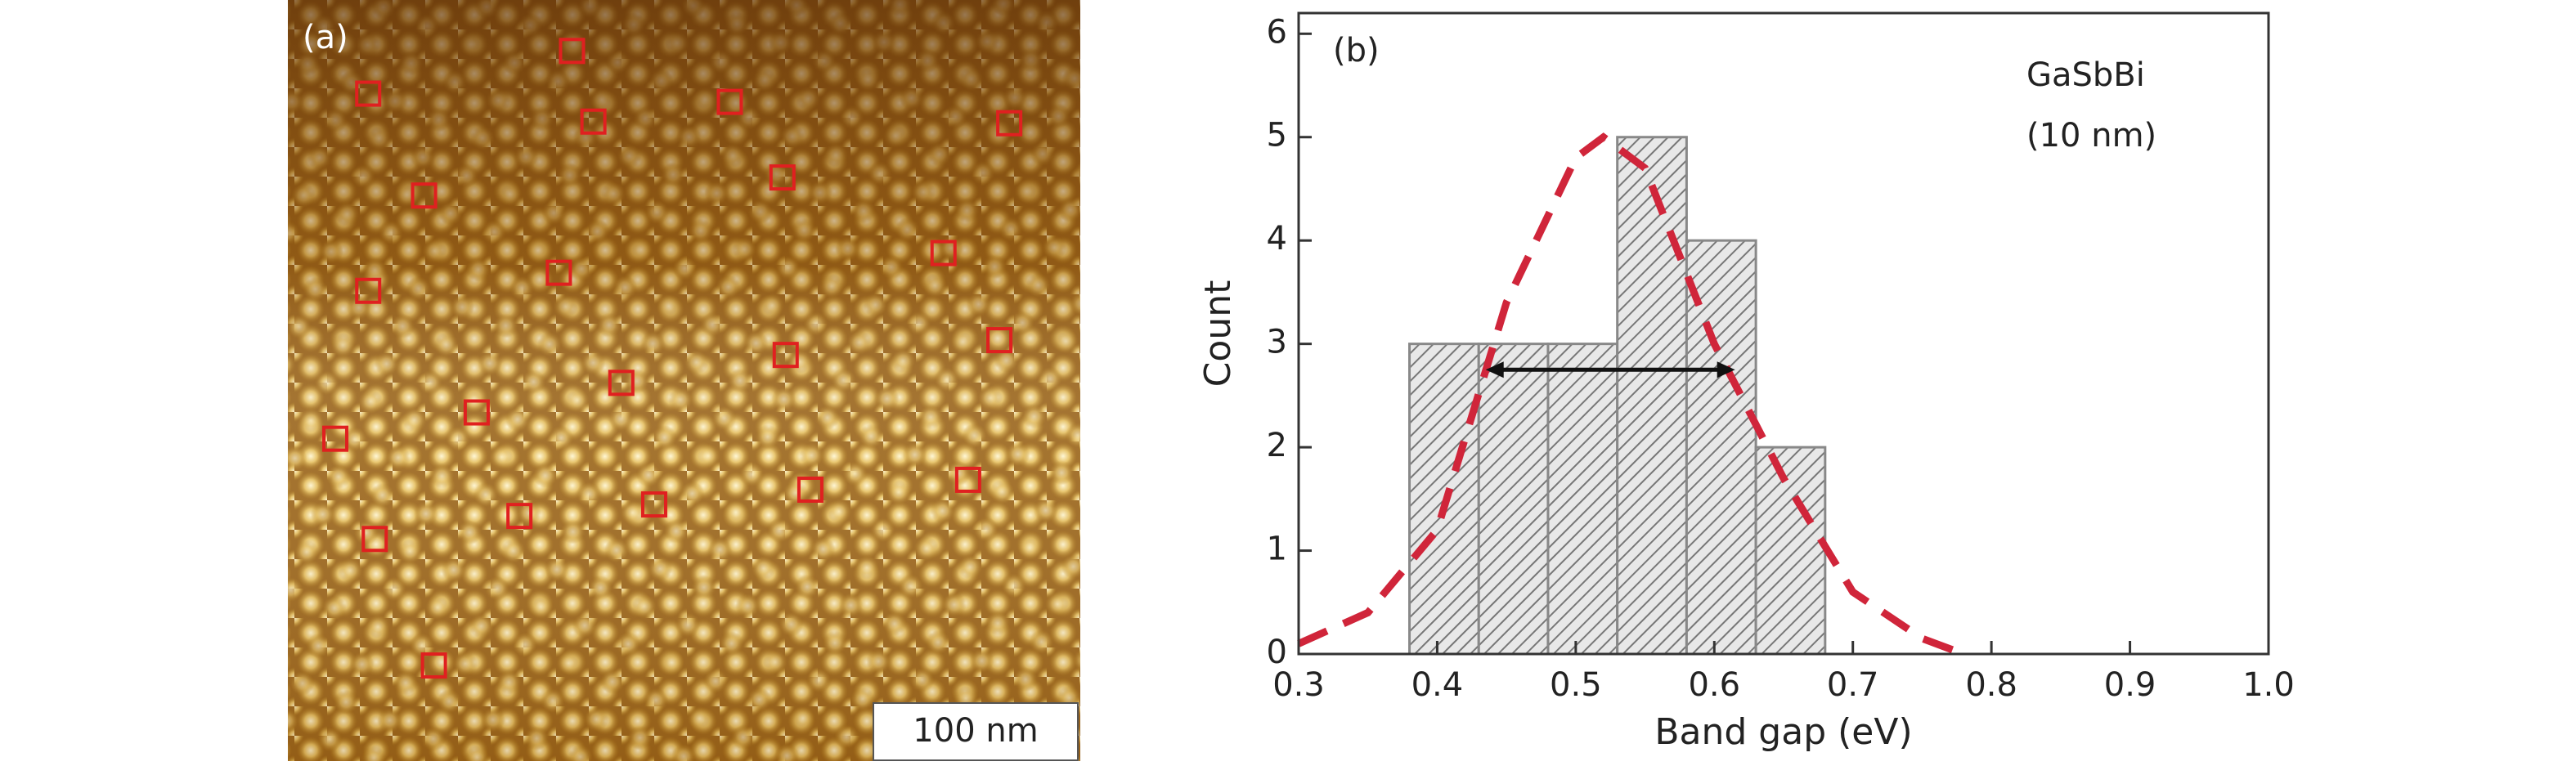  What do you see at coordinates (1277, 342) in the screenshot?
I see `y-tick-label: 3` at bounding box center [1277, 342].